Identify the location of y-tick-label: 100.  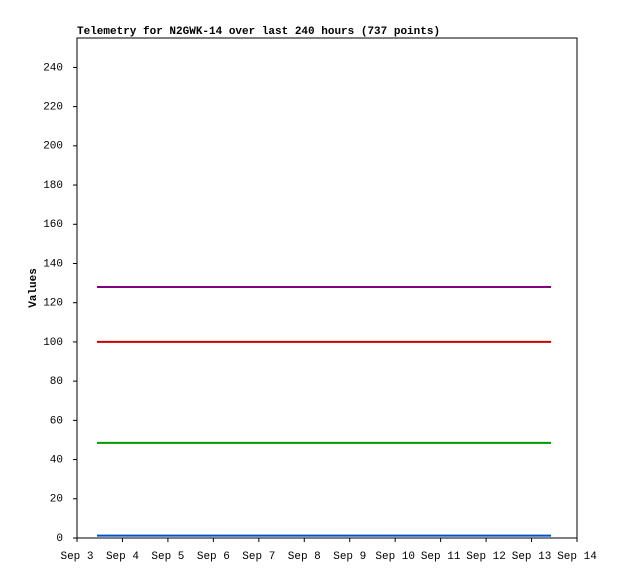
(53, 343).